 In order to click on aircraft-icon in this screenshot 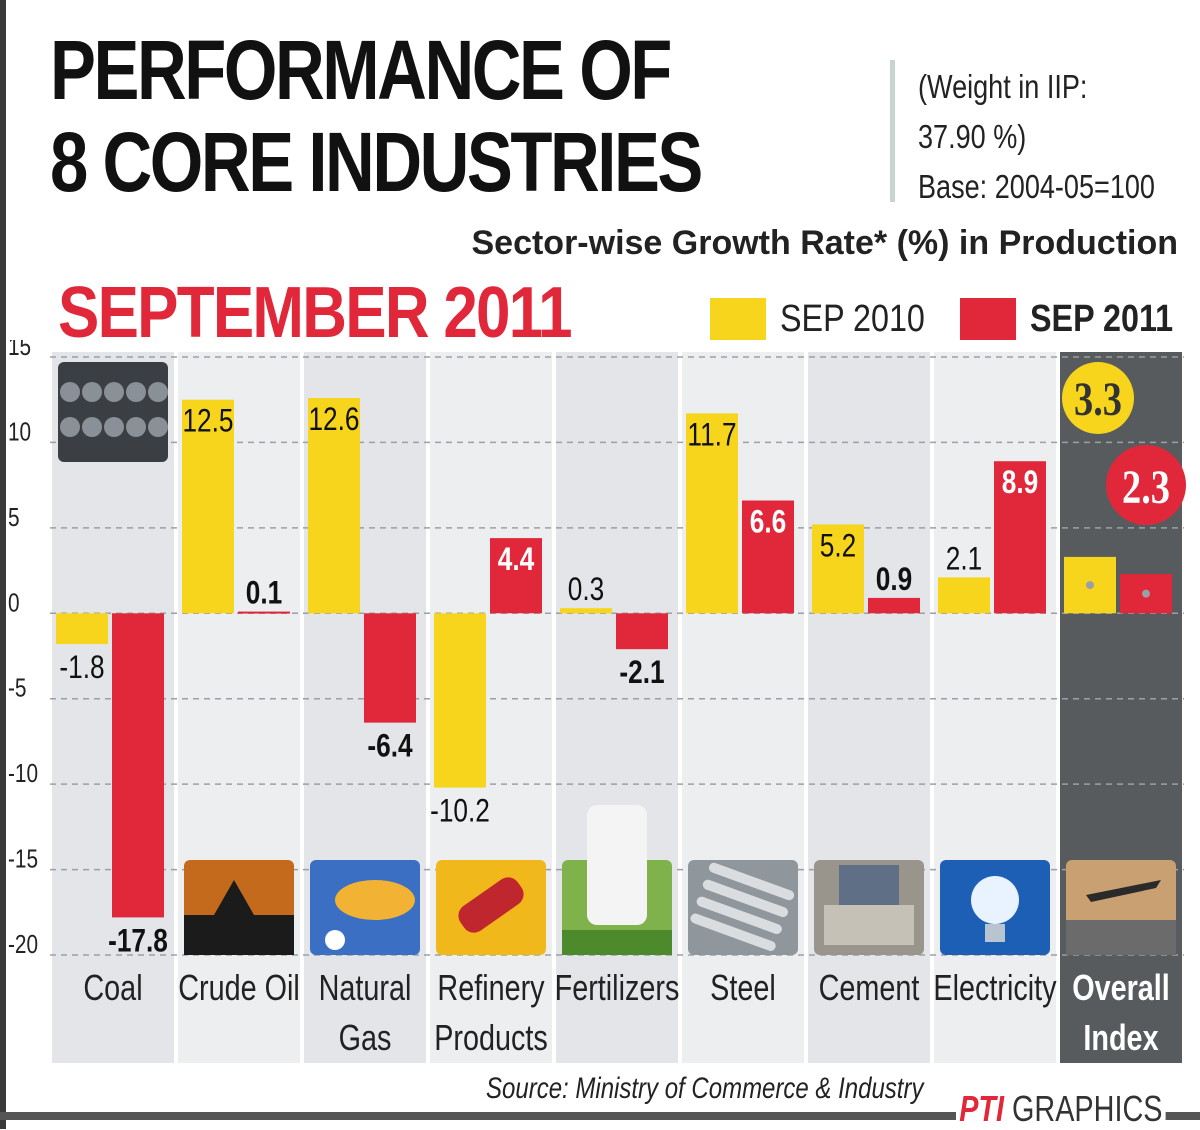, I will do `click(1121, 907)`.